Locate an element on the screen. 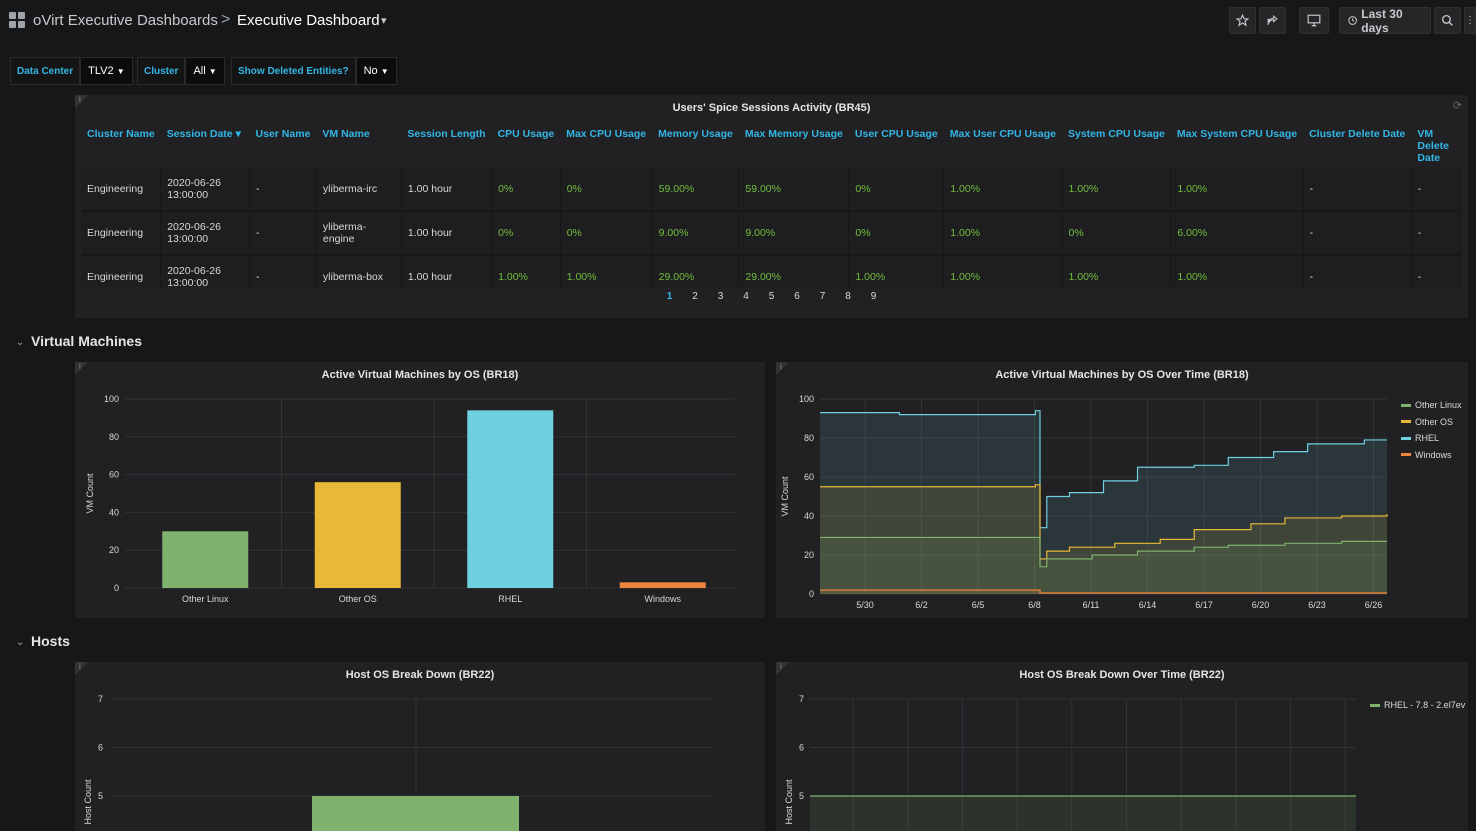 The height and width of the screenshot is (831, 1476). time-range-picker: Last 30 days is located at coordinates (1385, 20).